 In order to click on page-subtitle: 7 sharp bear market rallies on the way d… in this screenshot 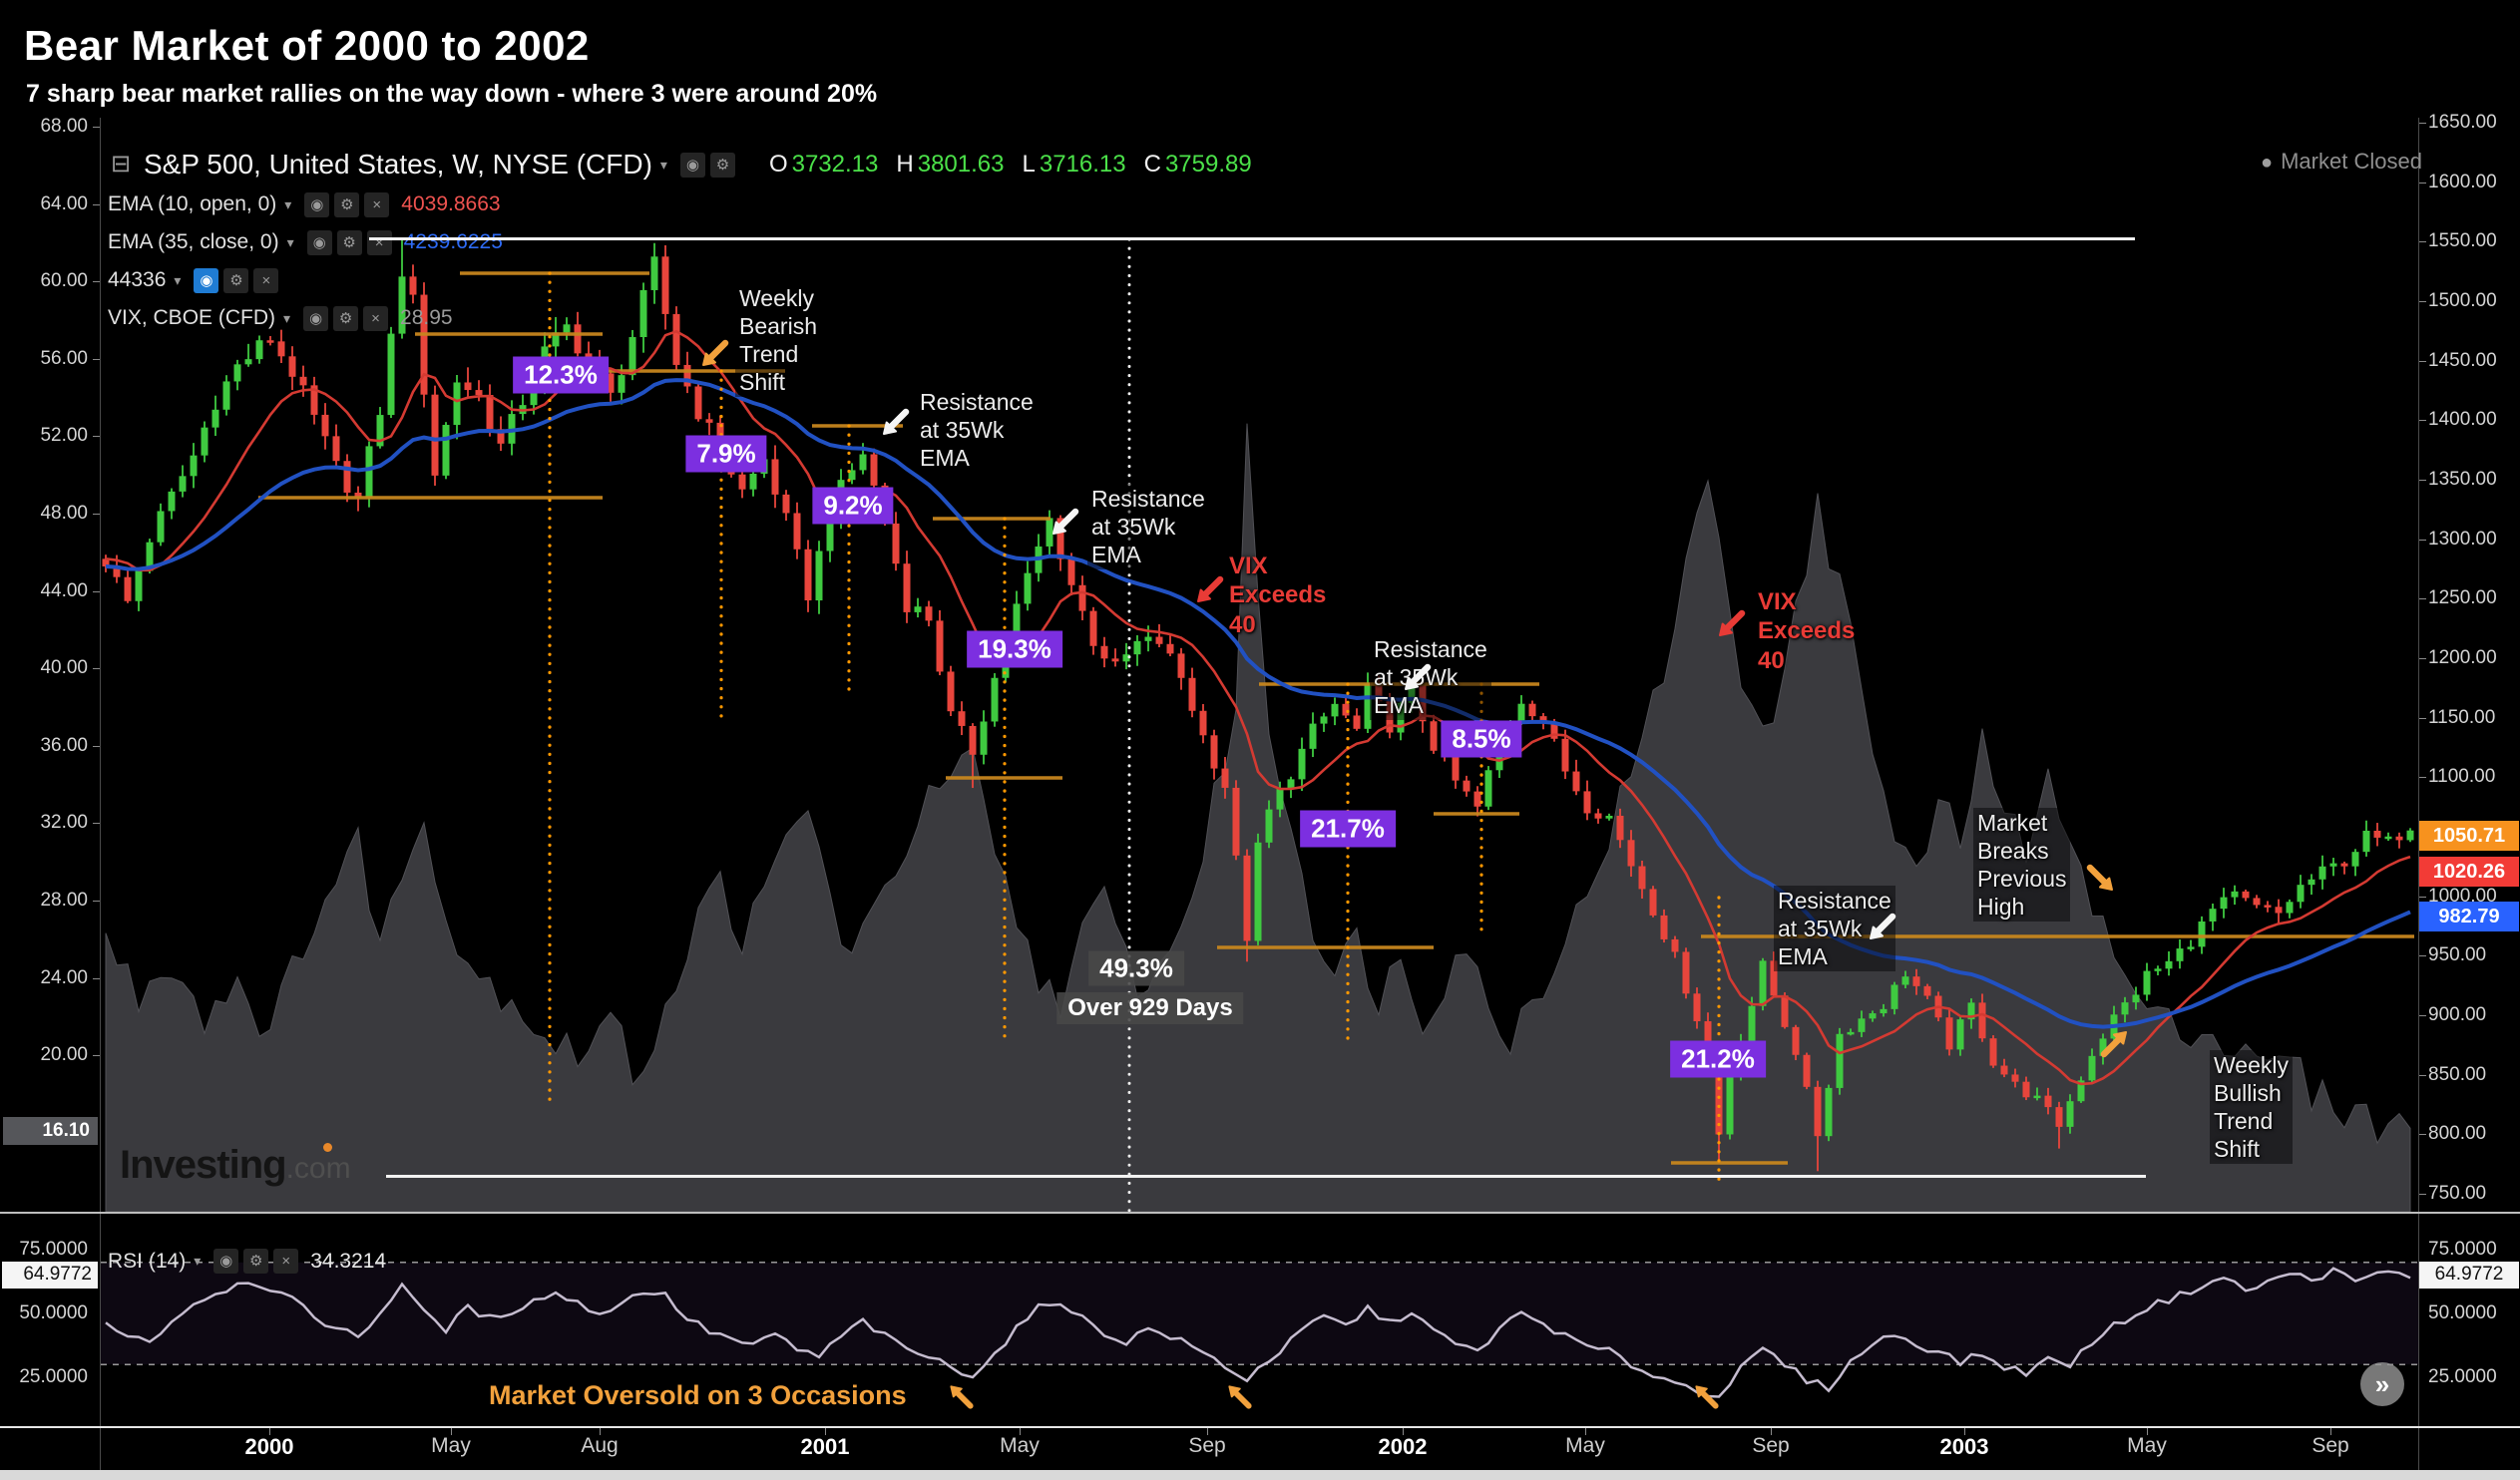, I will do `click(452, 94)`.